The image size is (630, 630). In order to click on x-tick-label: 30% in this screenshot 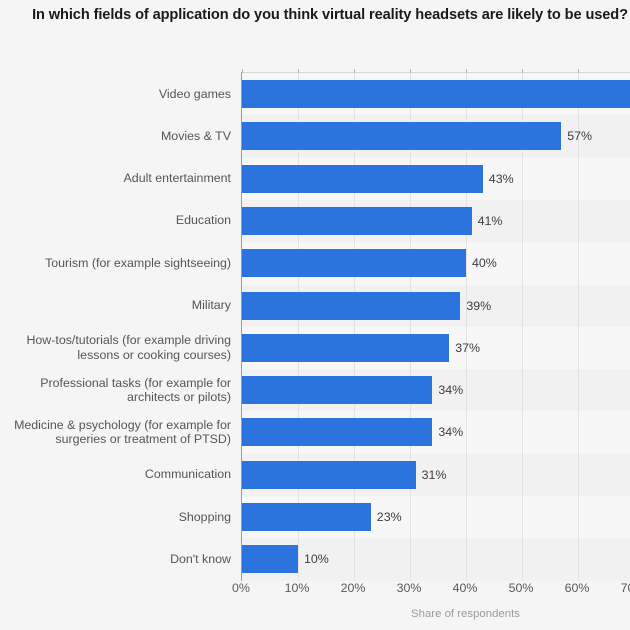, I will do `click(409, 588)`.